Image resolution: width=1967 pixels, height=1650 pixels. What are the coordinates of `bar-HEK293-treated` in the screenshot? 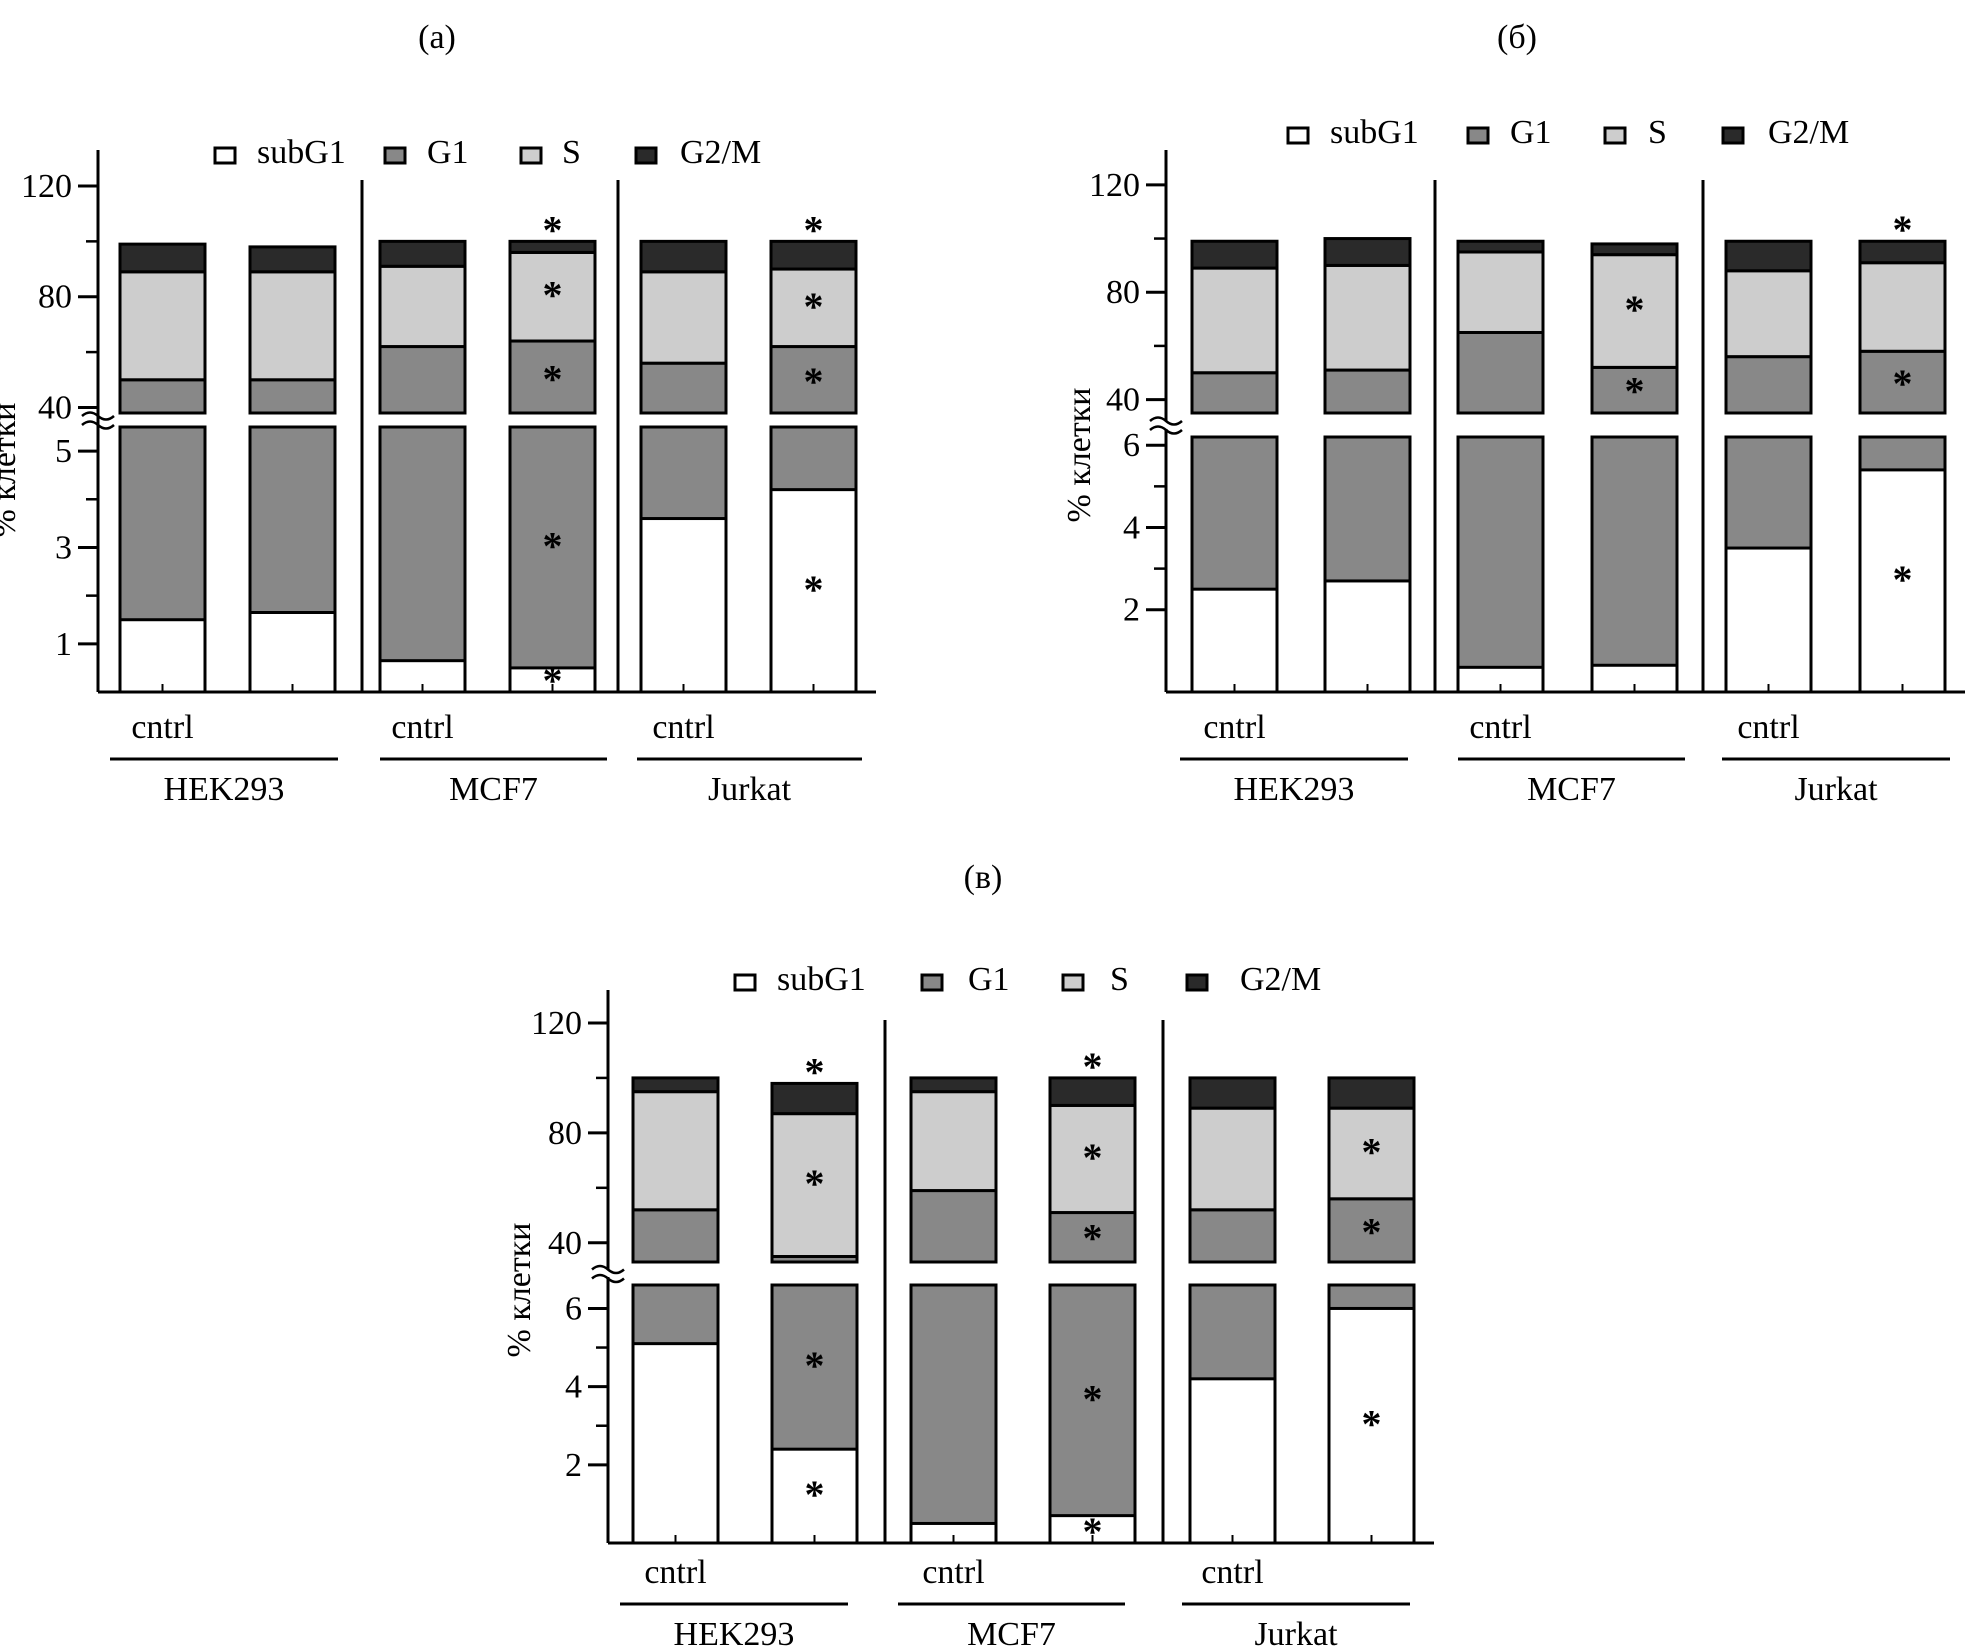 It's located at (1367, 465).